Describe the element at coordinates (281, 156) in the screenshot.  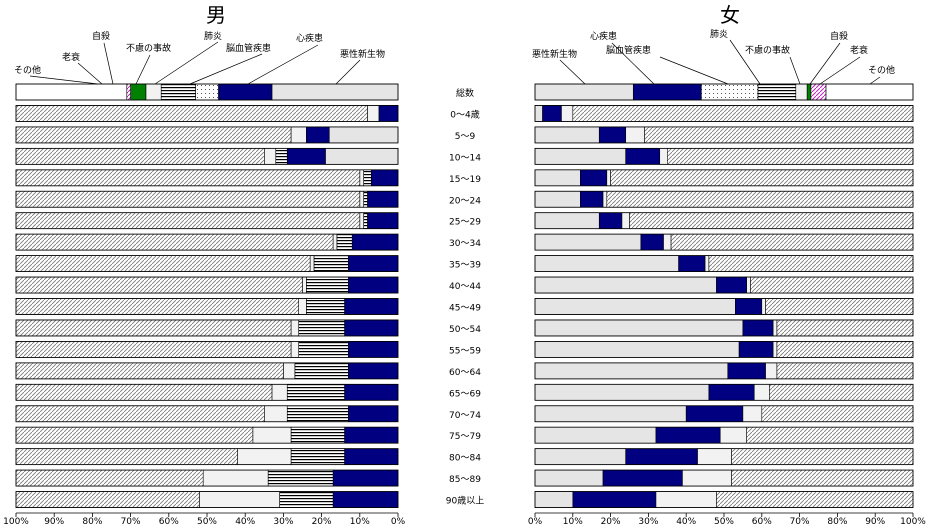
I see `male-bar-3-肺炎` at that location.